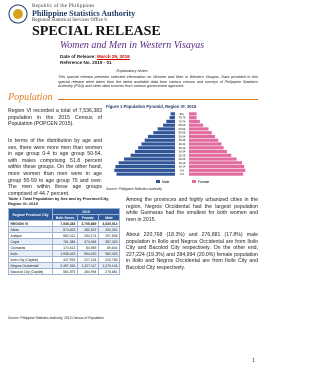  I want to click on legend-label: Female, so click(203, 182).